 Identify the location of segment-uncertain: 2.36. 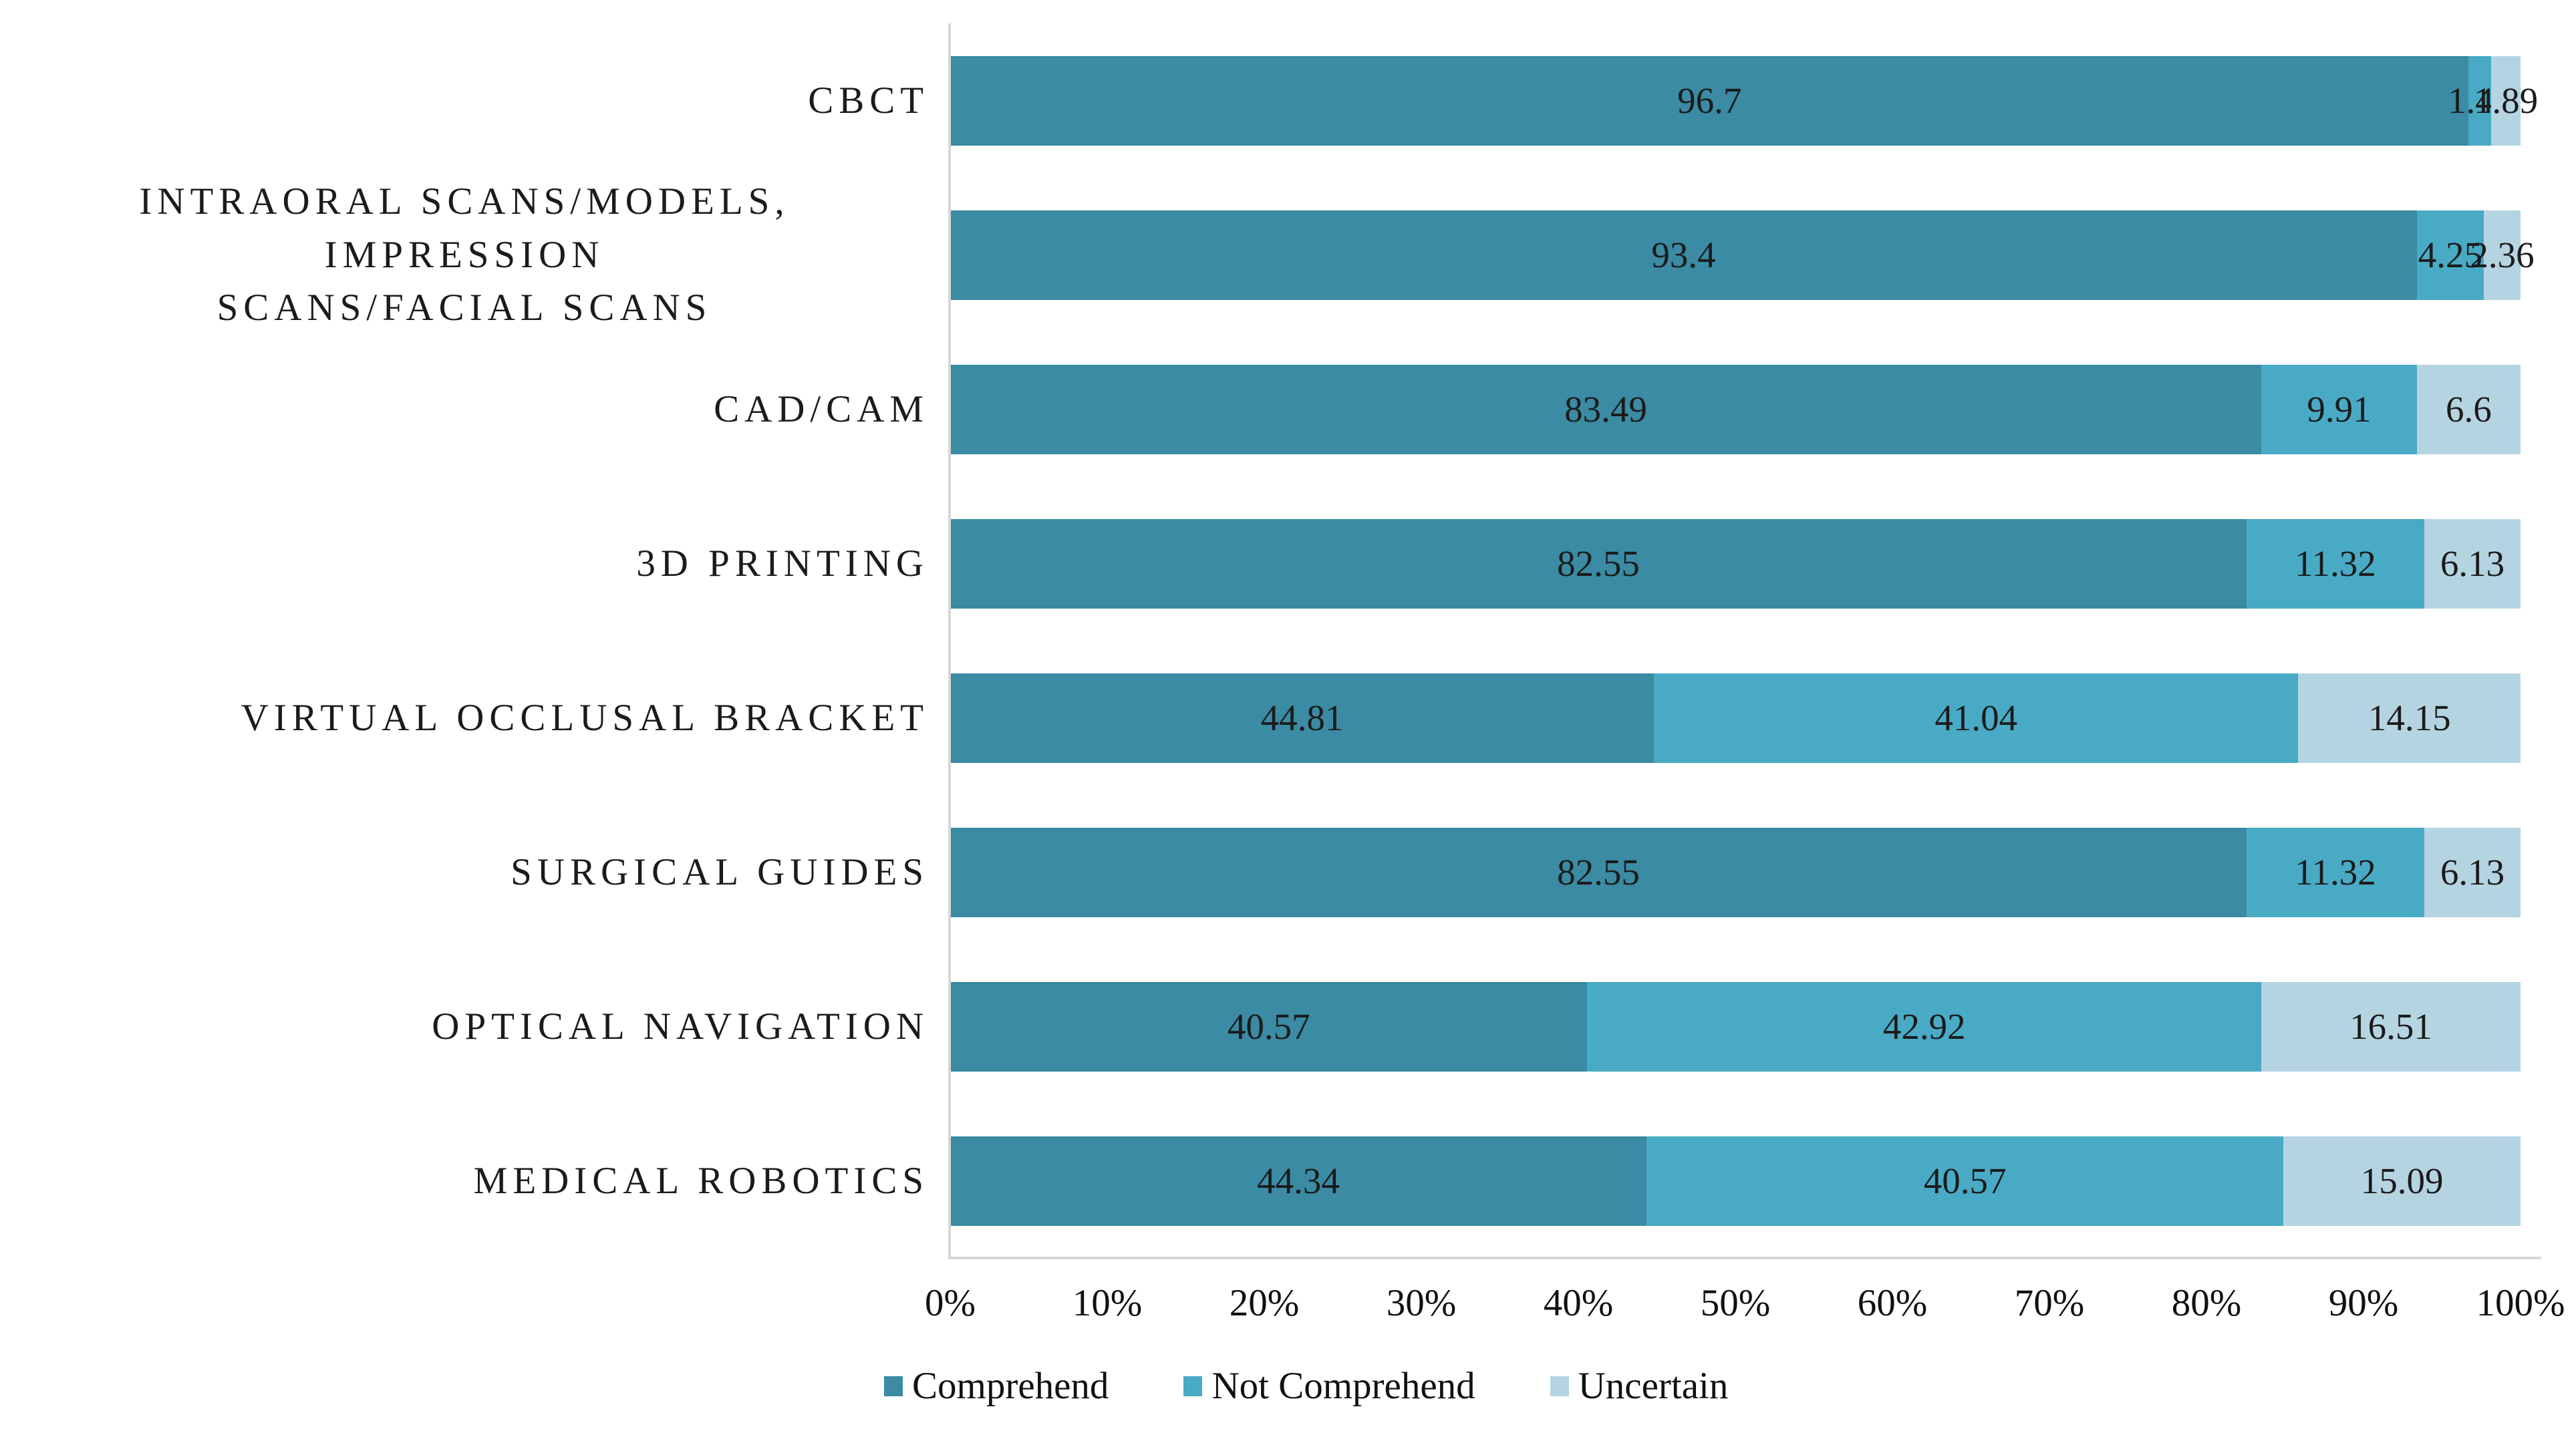
(2502, 255).